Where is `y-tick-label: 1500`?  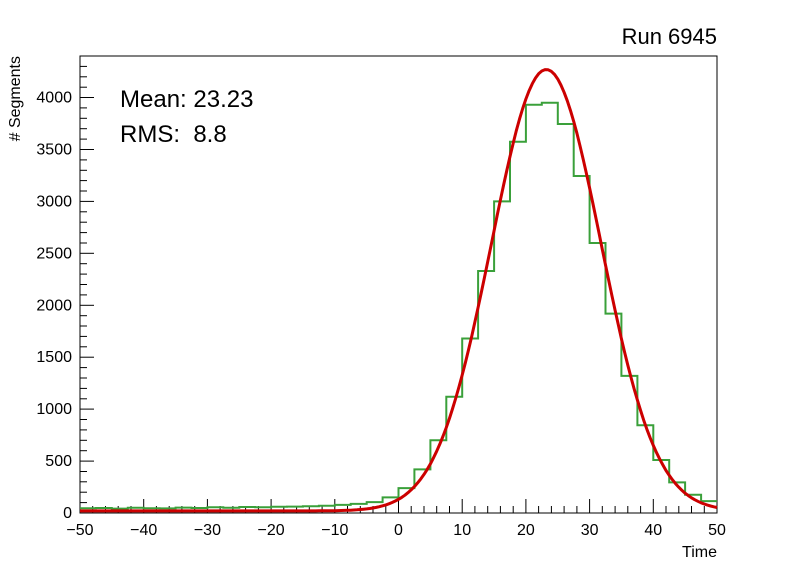 y-tick-label: 1500 is located at coordinates (54, 357).